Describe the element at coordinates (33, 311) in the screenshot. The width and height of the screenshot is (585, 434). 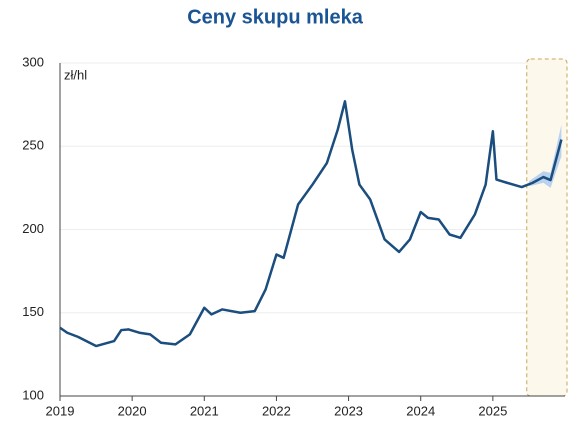
I see `y-tick-label: 150` at that location.